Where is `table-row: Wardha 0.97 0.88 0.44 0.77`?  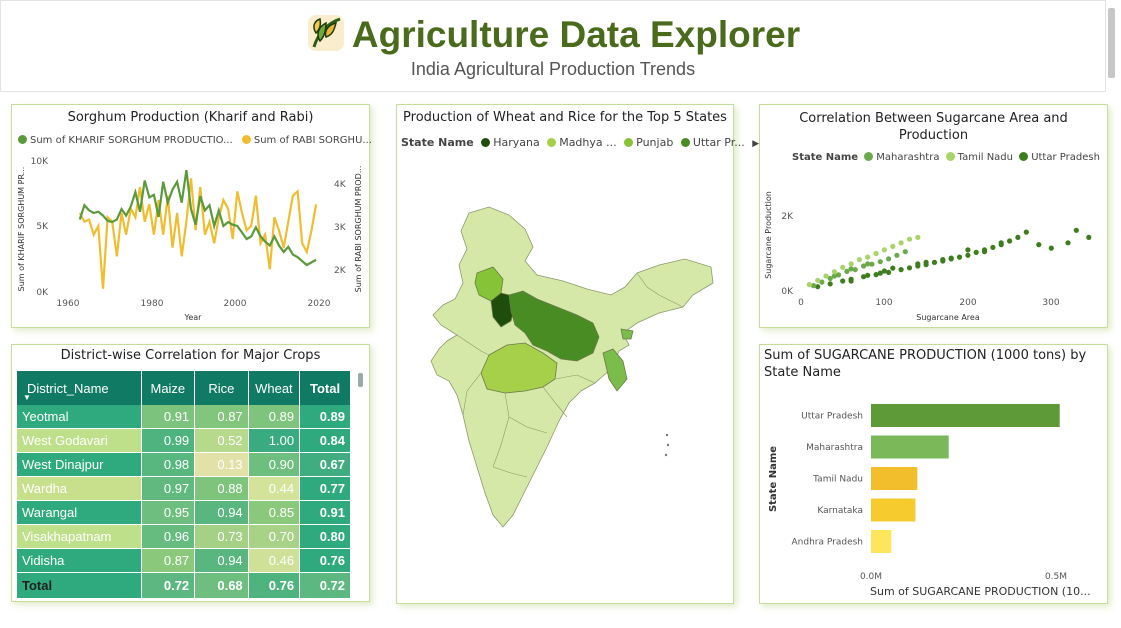
table-row: Wardha 0.97 0.88 0.44 0.77 is located at coordinates (184, 488).